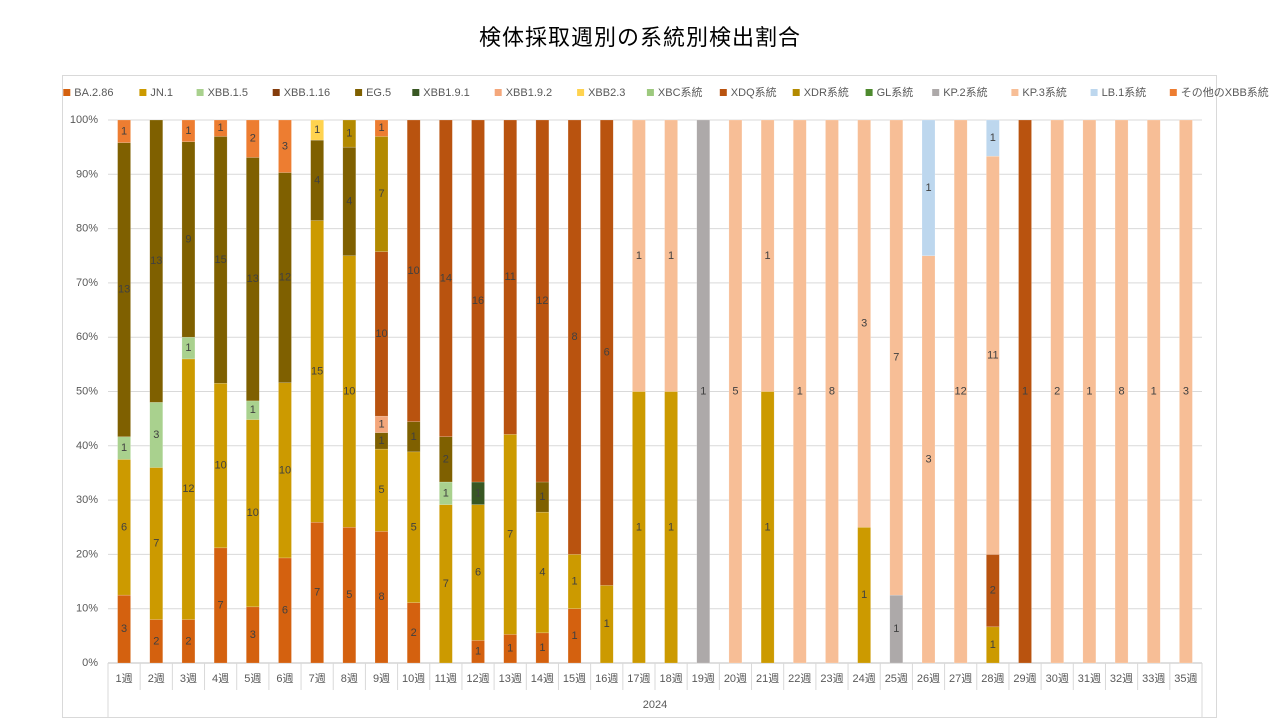 The height and width of the screenshot is (720, 1280). I want to click on y-axis: 0% 10% 20% 30% 40% 50% 60% 70% 80% 90% 100%, so click(84, 391).